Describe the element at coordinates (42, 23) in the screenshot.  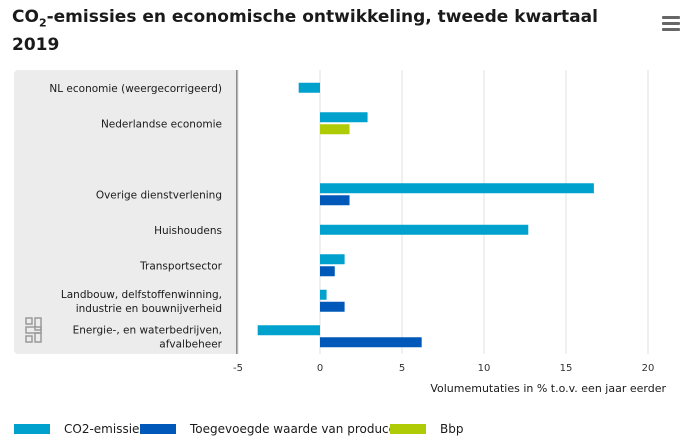
I see `title-subscript: 2` at that location.